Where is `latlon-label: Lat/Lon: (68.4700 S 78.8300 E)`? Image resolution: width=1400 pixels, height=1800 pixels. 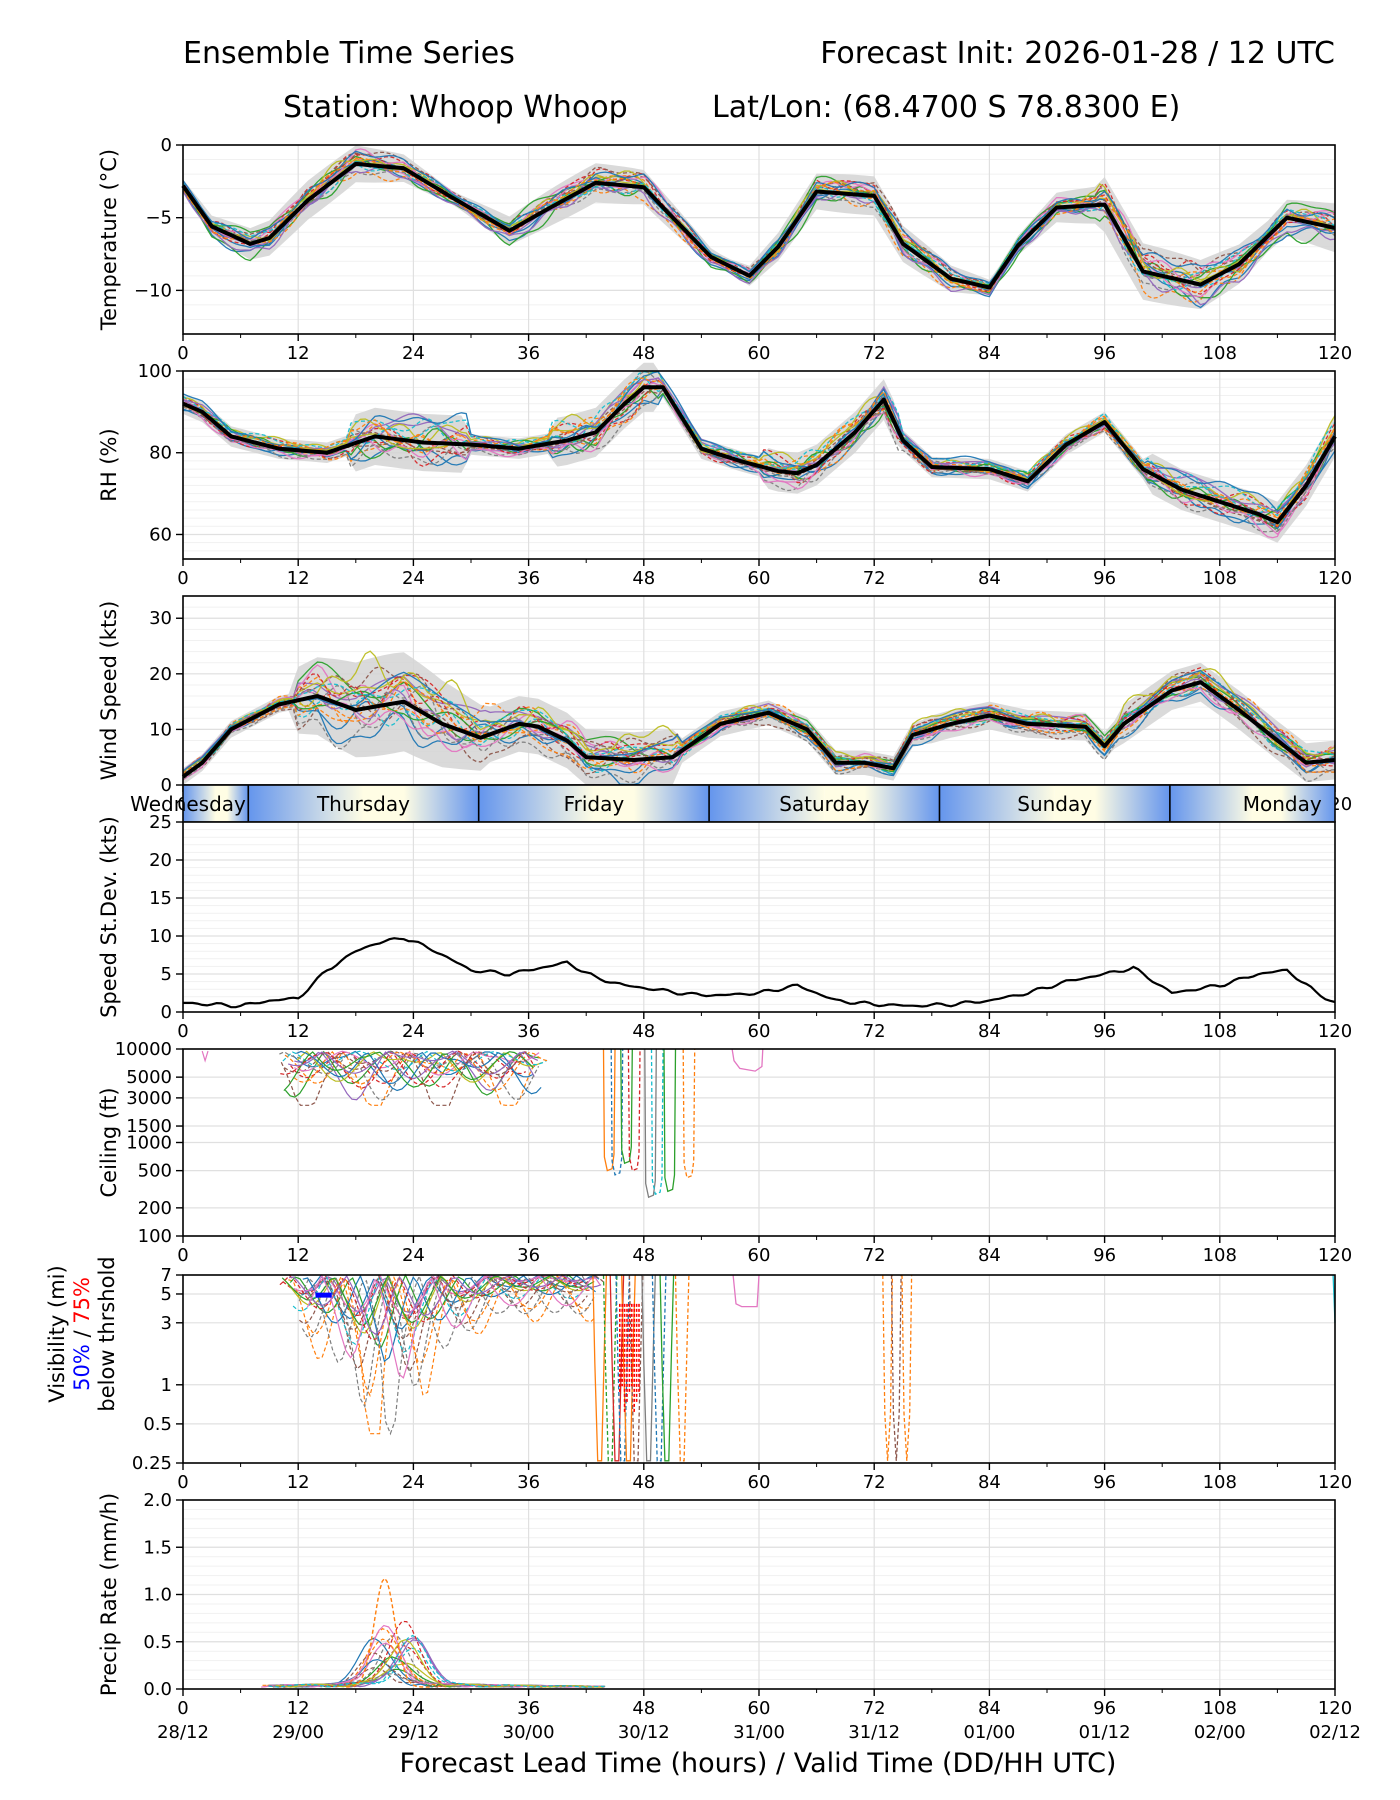 latlon-label: Lat/Lon: (68.4700 S 78.8300 E) is located at coordinates (946, 107).